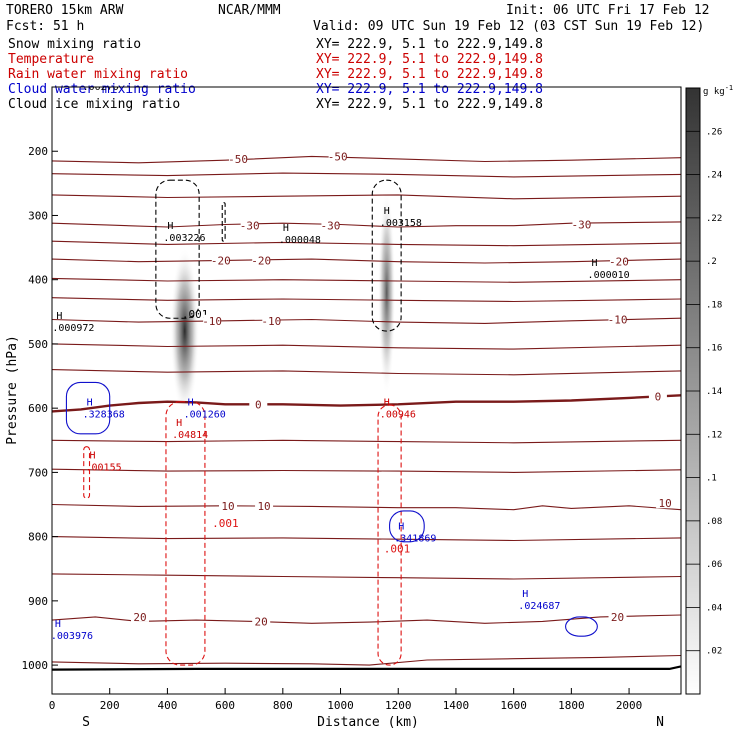  Describe the element at coordinates (340, 705) in the screenshot. I see `x-tick-label: 1000` at that location.